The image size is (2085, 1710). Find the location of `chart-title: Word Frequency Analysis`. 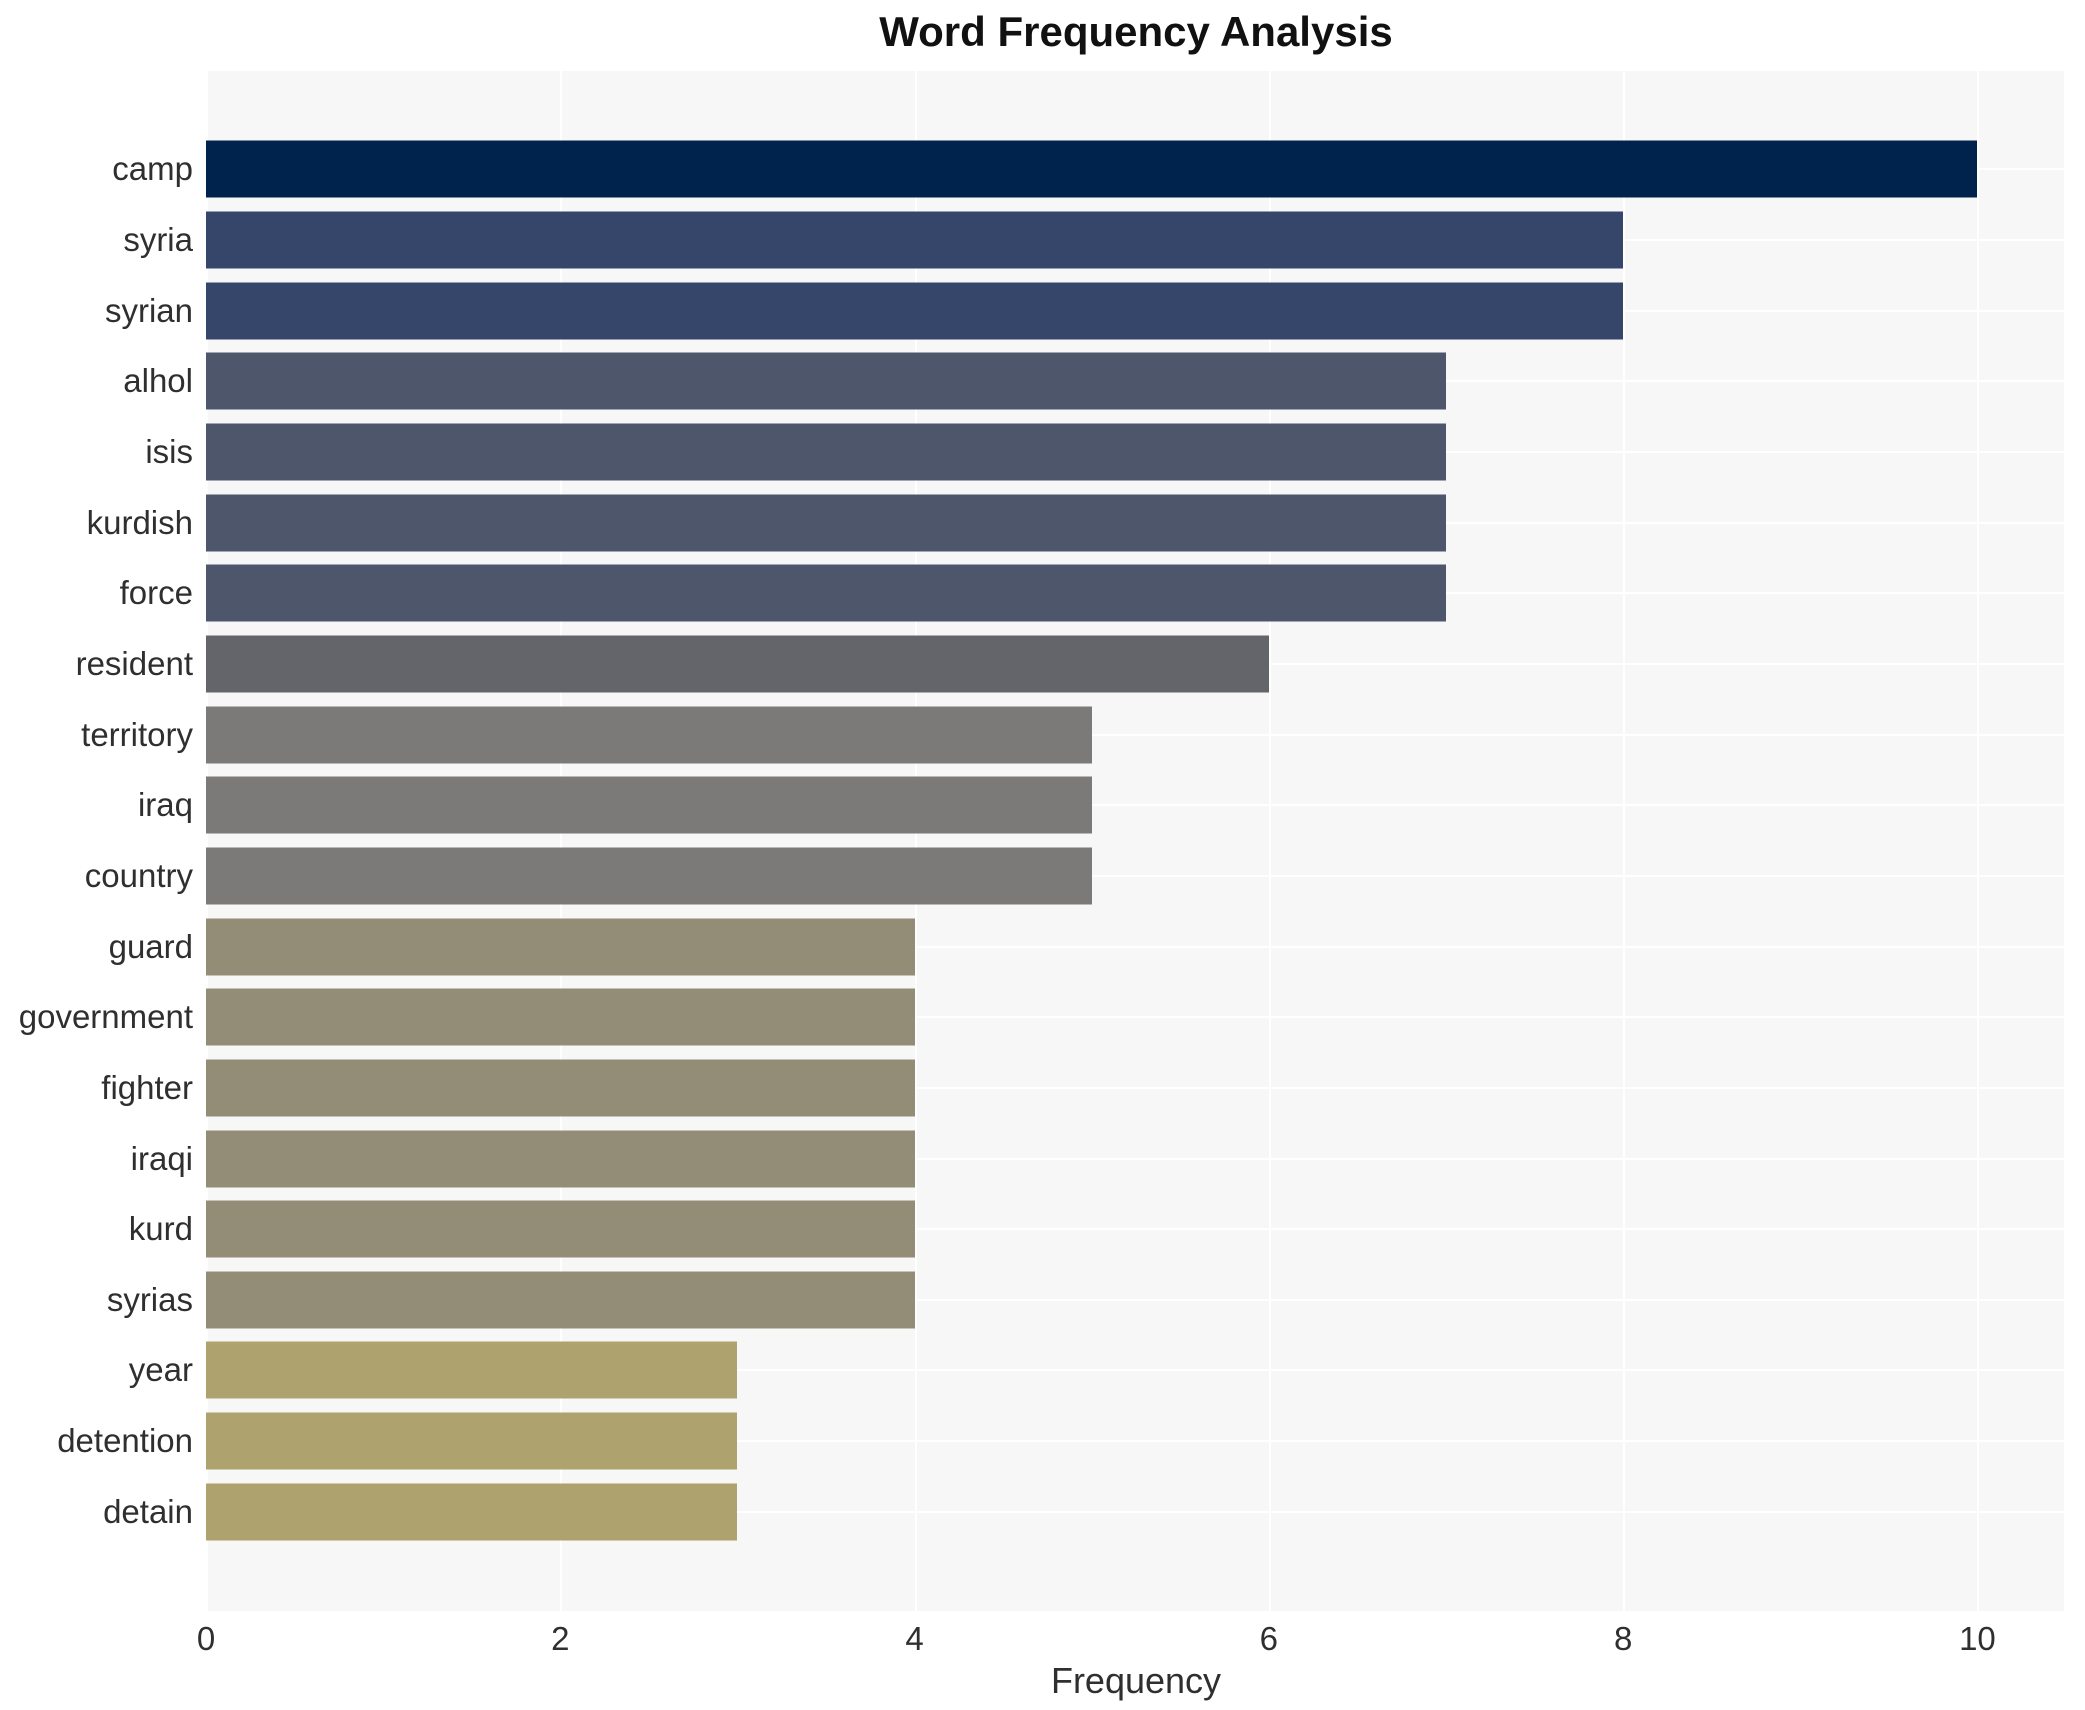

chart-title: Word Frequency Analysis is located at coordinates (1136, 31).